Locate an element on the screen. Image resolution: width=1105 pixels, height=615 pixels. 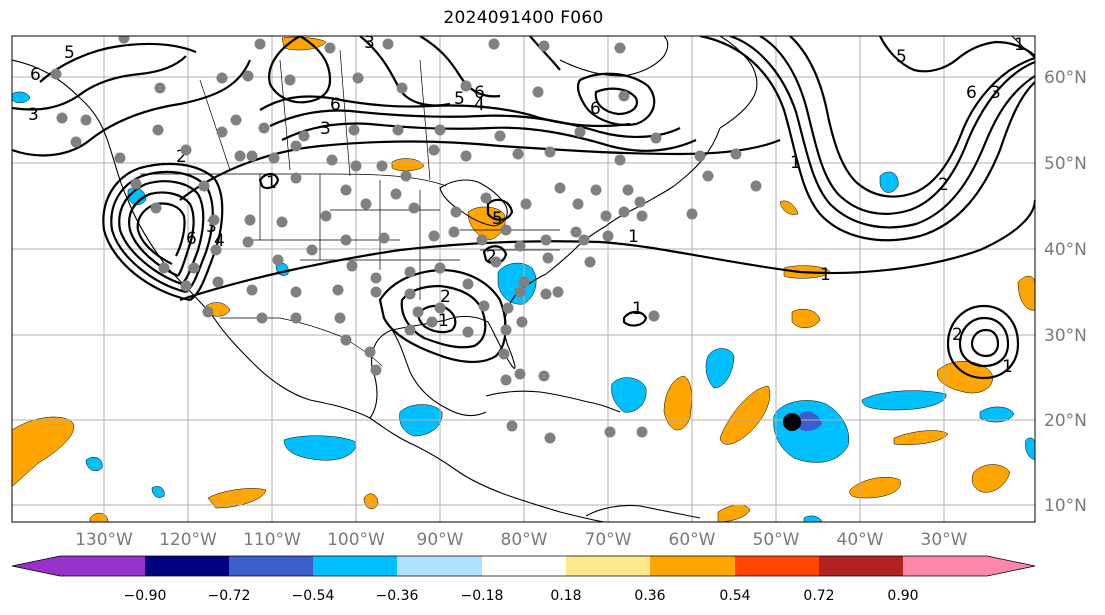
south-america-coastline is located at coordinates (643, 511).